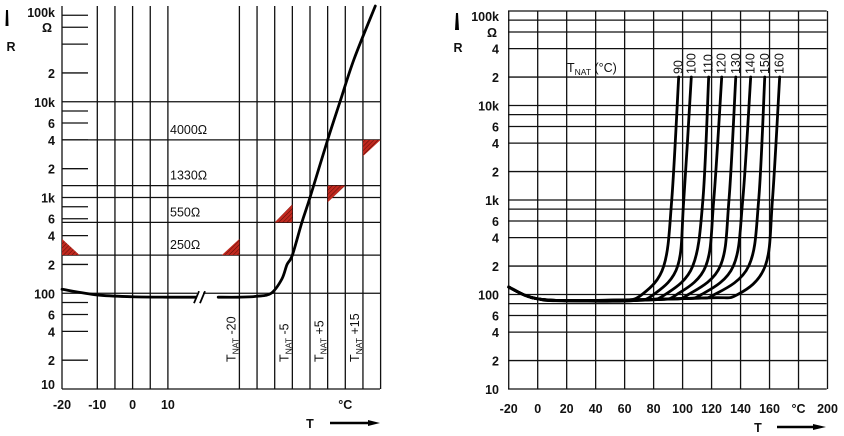 The height and width of the screenshot is (436, 844). Describe the element at coordinates (567, 409) in the screenshot. I see `x-tick-label: 20` at that location.